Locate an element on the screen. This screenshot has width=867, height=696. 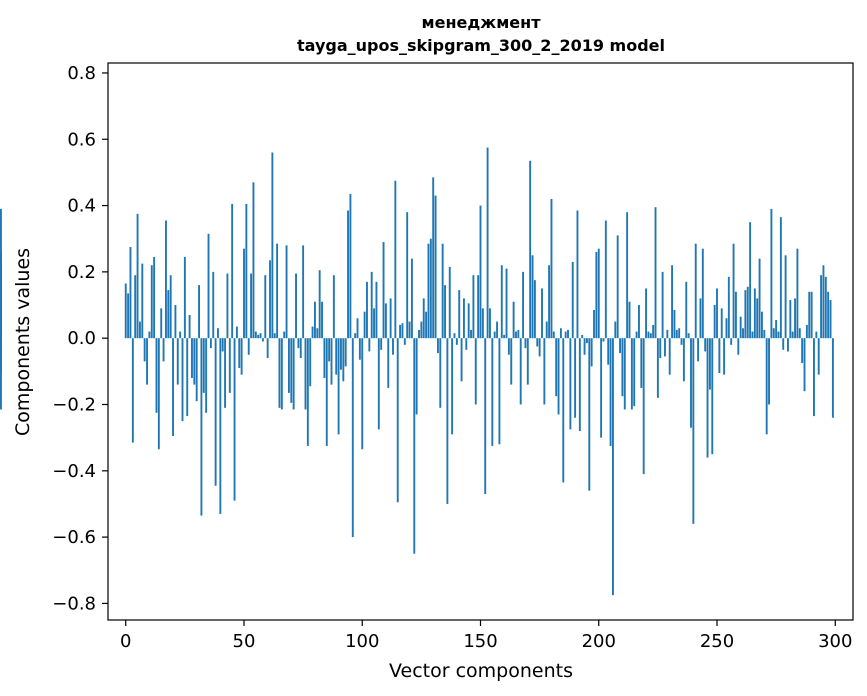
y-axis-label: Components values is located at coordinates (23, 342).